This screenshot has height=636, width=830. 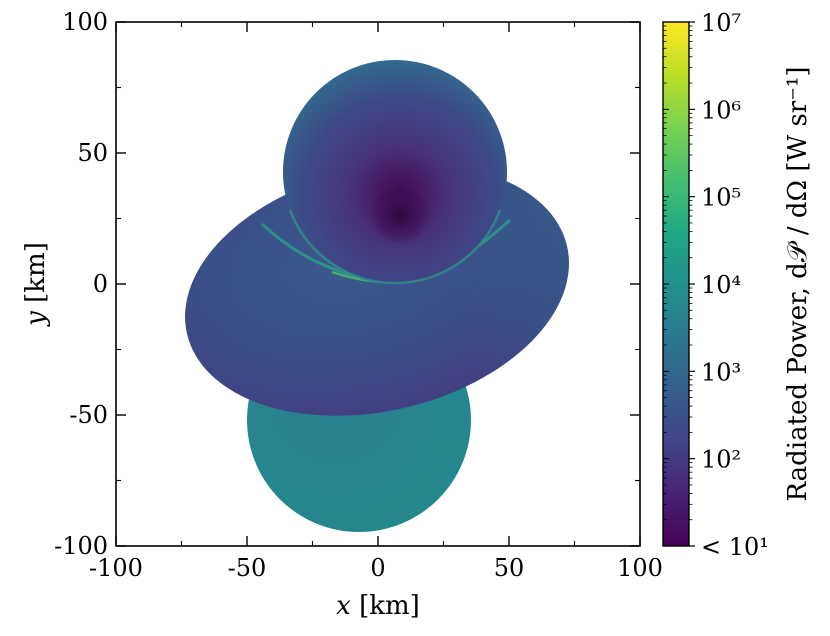 What do you see at coordinates (721, 285) in the screenshot?
I see `colorbar-tick-label: 10⁴` at bounding box center [721, 285].